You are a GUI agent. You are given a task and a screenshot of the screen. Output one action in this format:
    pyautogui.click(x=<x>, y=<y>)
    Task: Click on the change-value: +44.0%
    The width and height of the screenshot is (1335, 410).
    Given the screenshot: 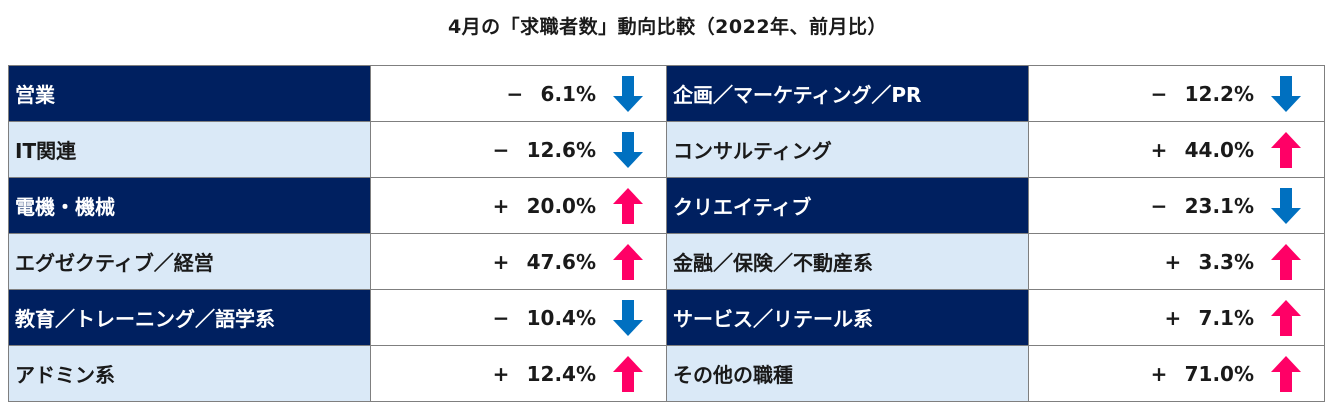 What is the action you would take?
    pyautogui.click(x=1202, y=150)
    